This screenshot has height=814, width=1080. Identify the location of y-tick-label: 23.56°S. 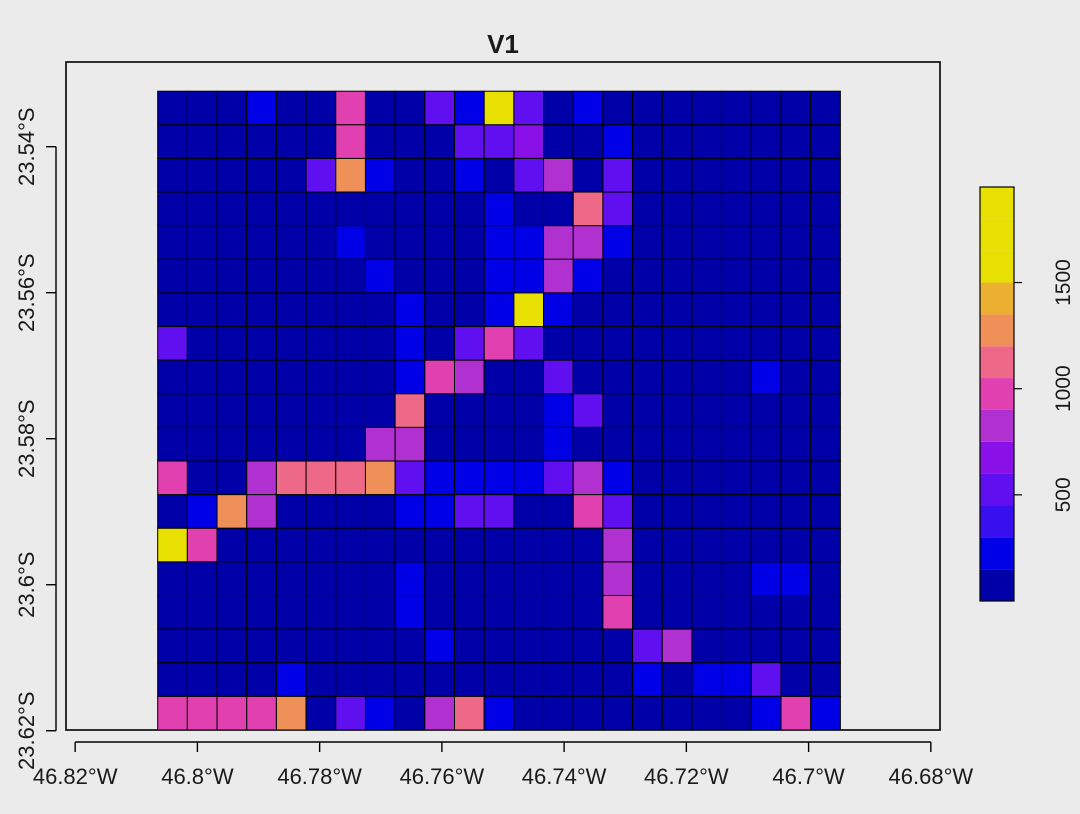
(26, 292).